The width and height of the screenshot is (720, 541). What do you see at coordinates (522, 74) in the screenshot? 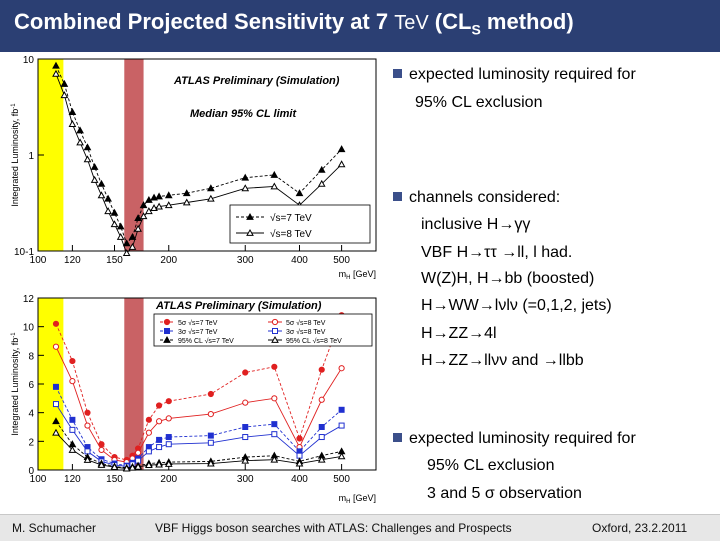
I see `bullet-1-text: expected luminosity required for` at bounding box center [522, 74].